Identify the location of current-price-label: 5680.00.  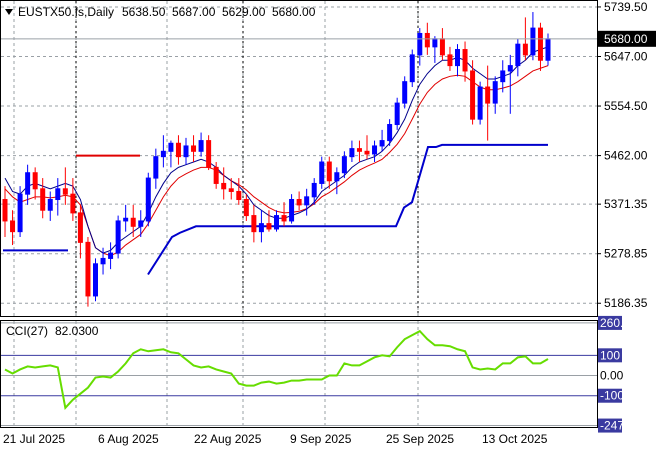
(626, 39).